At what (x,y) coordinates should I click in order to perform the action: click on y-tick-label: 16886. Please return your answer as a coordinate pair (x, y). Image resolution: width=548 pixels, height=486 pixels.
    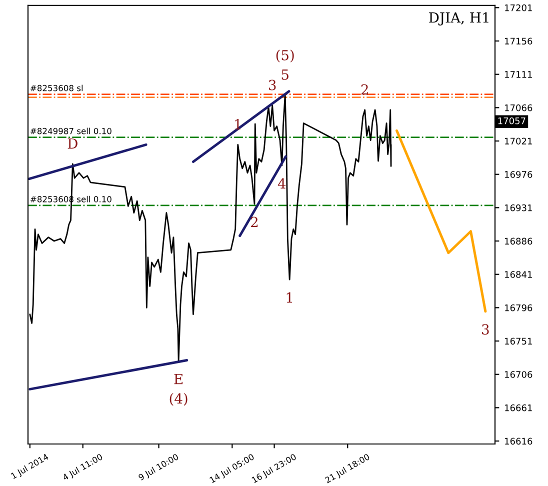
    Looking at the image, I should click on (518, 241).